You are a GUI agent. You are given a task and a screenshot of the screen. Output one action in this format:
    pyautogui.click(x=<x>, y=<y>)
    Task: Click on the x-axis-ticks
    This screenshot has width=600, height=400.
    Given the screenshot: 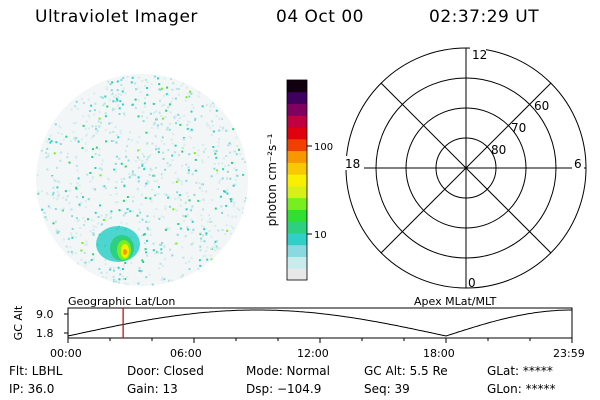 What is the action you would take?
    pyautogui.click(x=320, y=340)
    